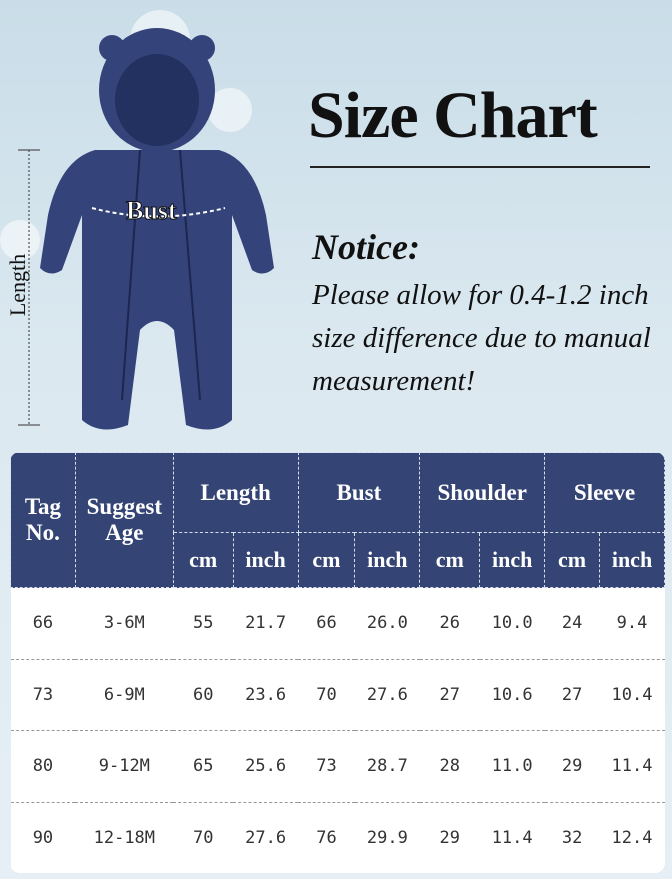 The image size is (672, 879). What do you see at coordinates (482, 492) in the screenshot?
I see `header-shoulder: Shoulder` at bounding box center [482, 492].